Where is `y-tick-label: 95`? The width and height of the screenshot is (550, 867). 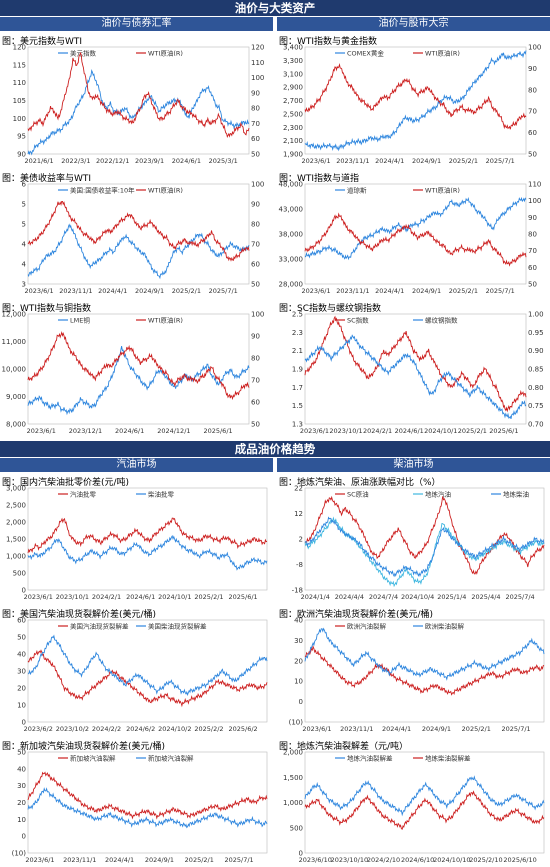 y-tick-label: 95 is located at coordinates (21, 137).